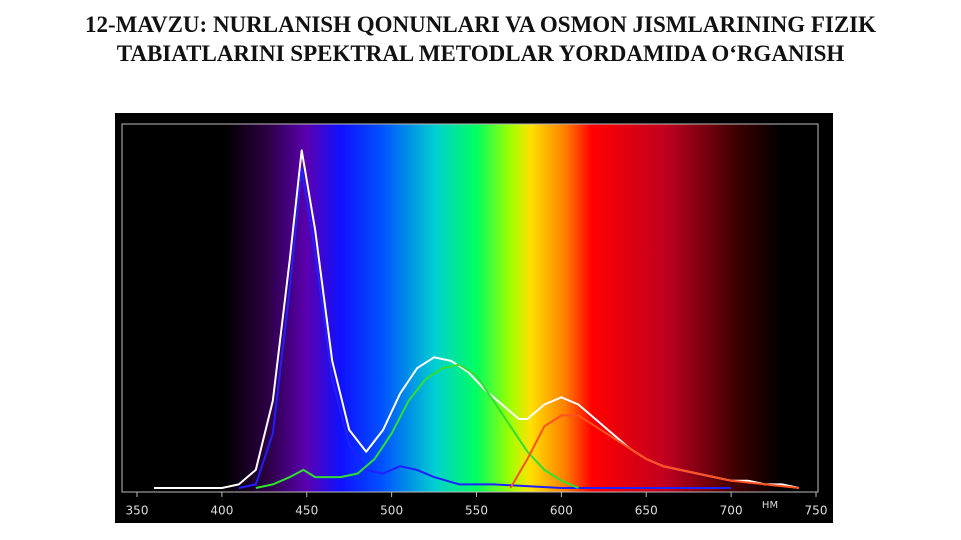  Describe the element at coordinates (476, 511) in the screenshot. I see `x-tick-label: 550` at that location.